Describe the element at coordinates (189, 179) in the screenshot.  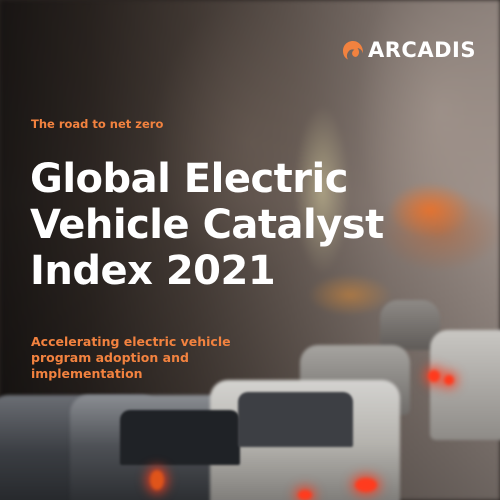
I see `title-line: Global Electric` at that location.